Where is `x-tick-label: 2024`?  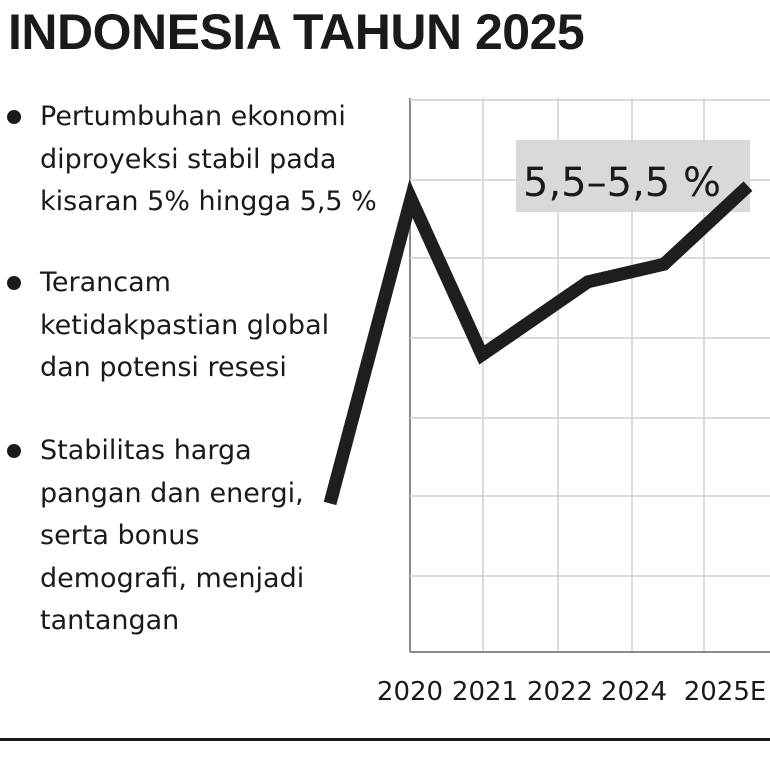 x-tick-label: 2024 is located at coordinates (634, 692).